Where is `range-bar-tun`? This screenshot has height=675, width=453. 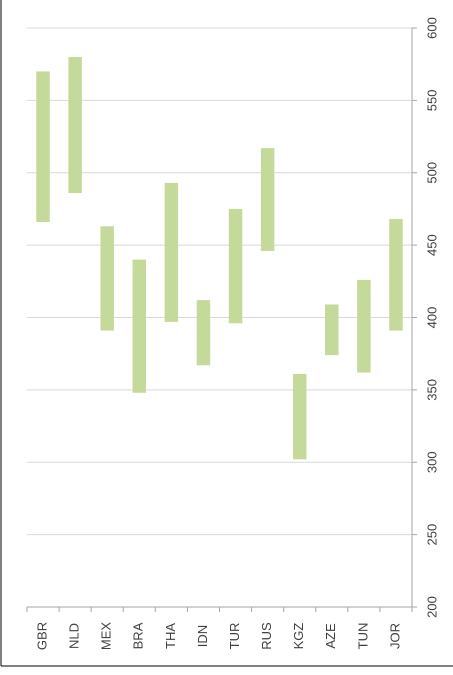
range-bar-tun is located at coordinates (364, 326).